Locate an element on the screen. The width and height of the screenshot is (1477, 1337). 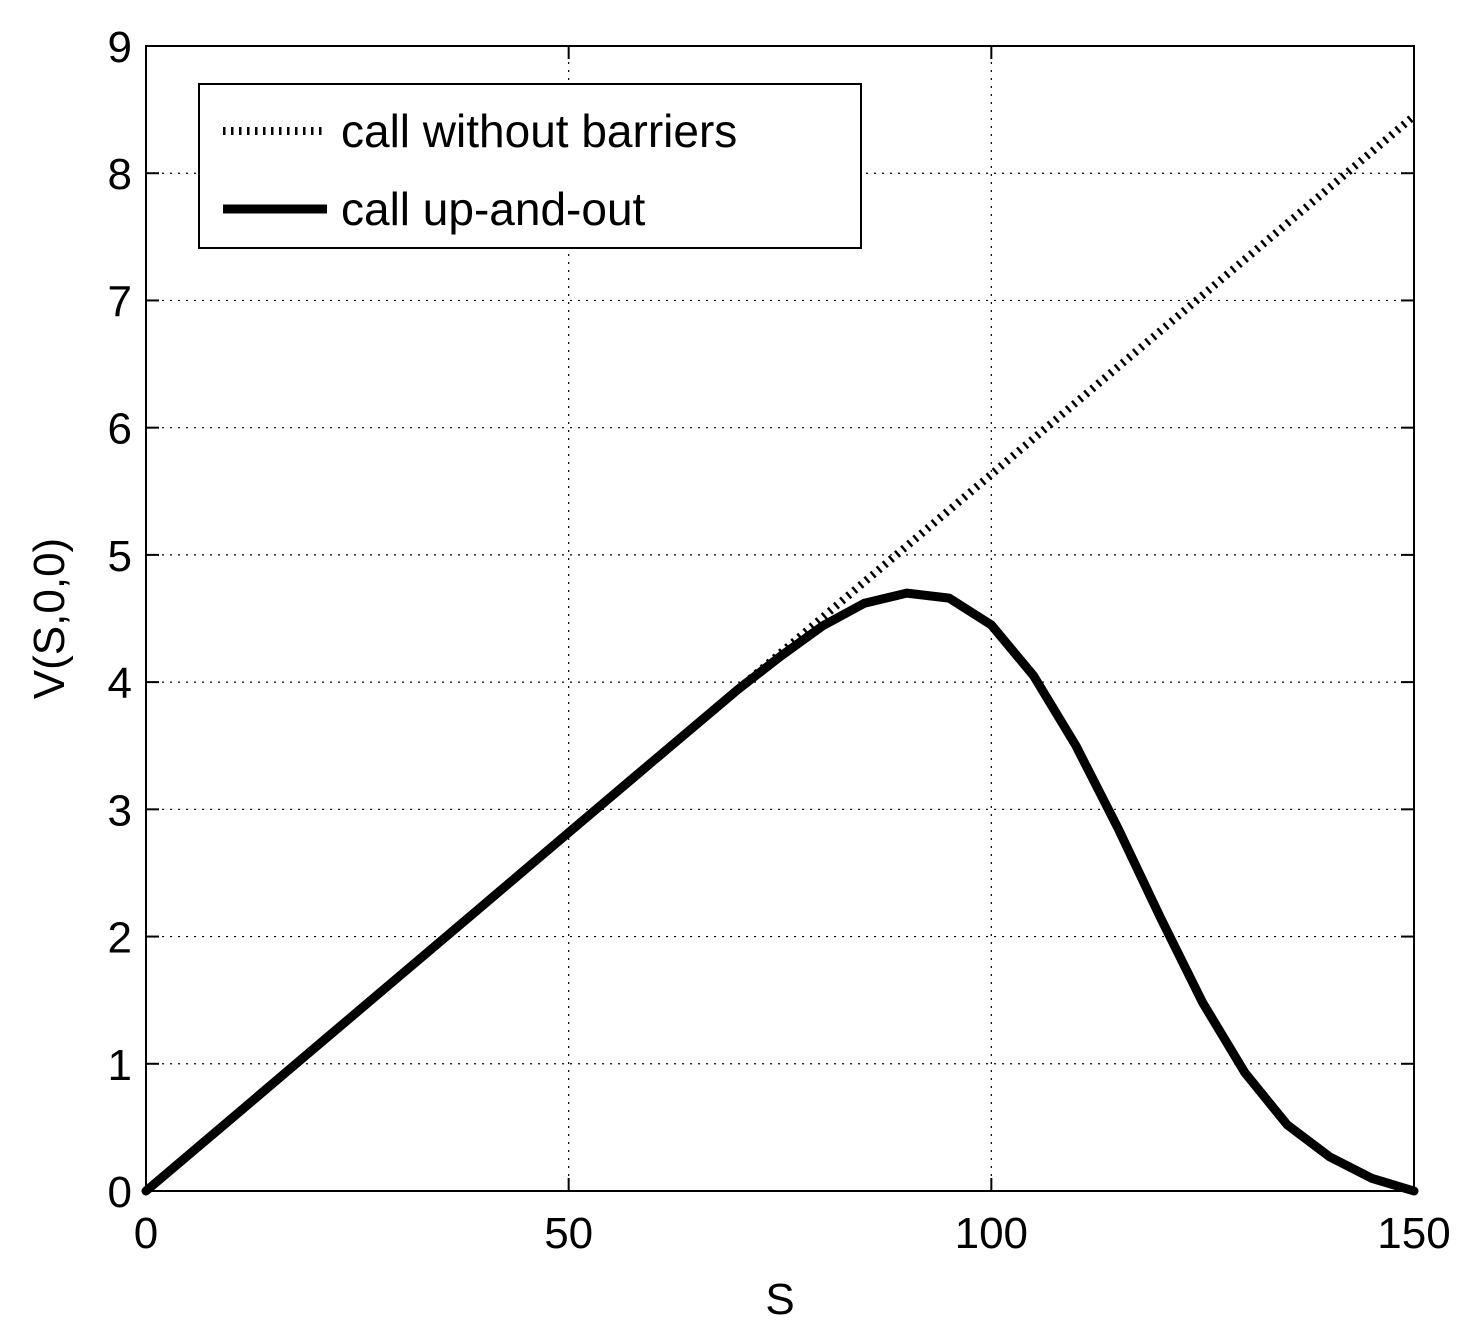
y-tick-label: 2 is located at coordinates (120, 938).